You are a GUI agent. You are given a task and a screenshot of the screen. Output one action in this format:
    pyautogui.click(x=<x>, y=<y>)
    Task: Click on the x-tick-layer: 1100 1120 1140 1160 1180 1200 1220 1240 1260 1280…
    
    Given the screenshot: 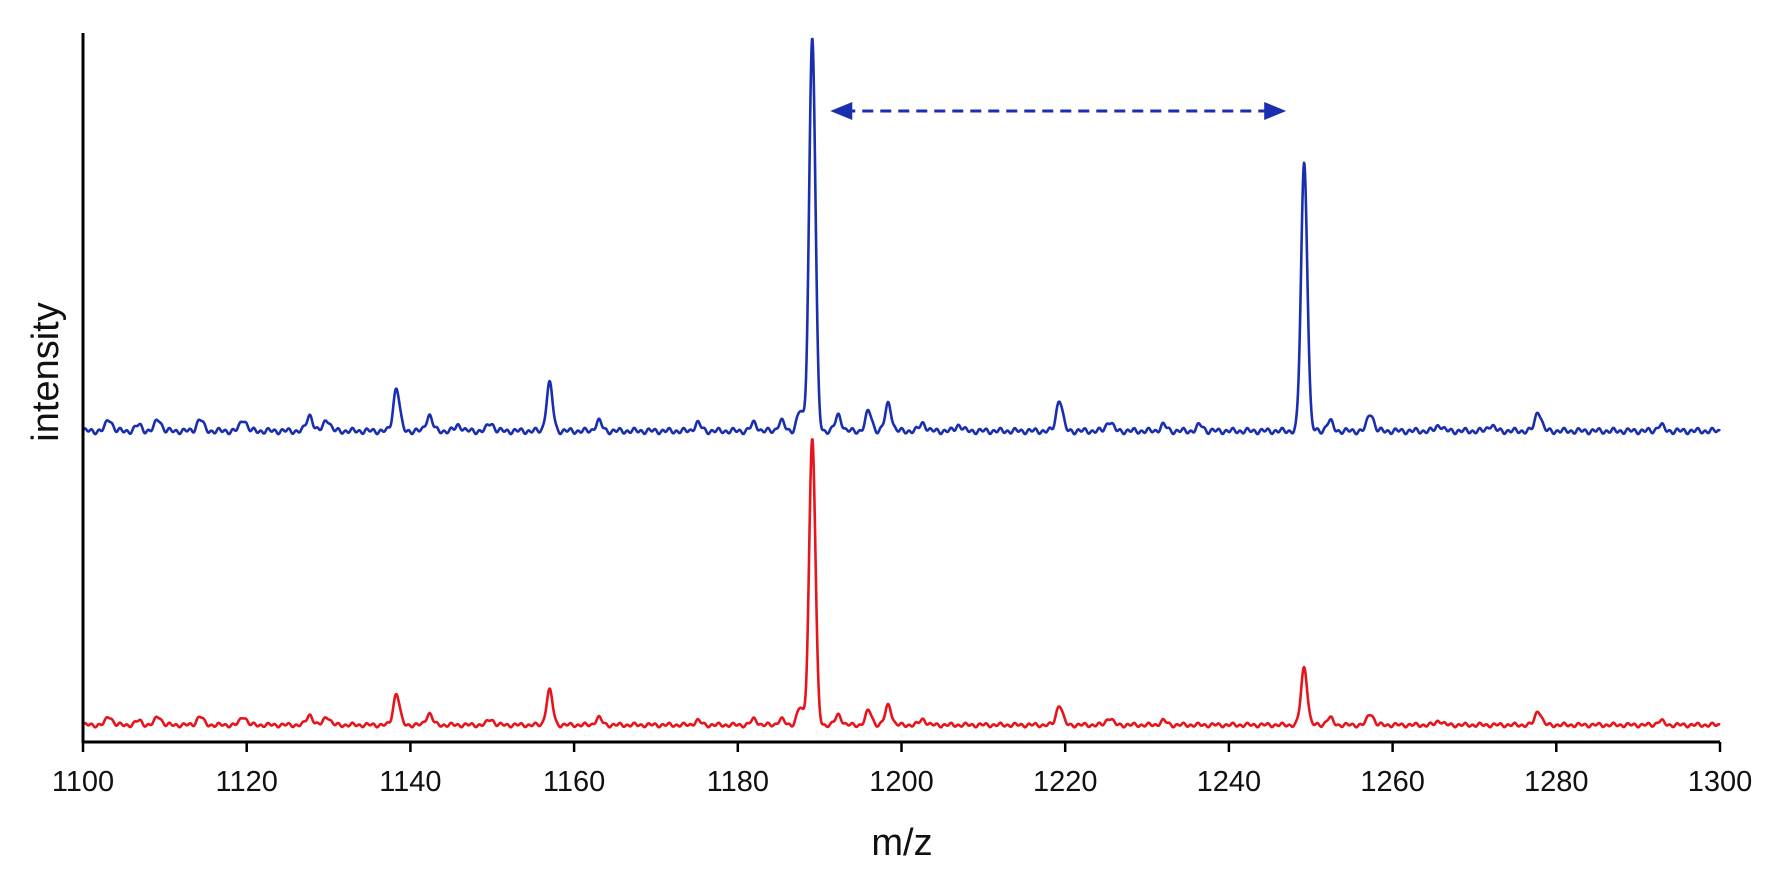 What is the action you would take?
    pyautogui.click(x=902, y=770)
    